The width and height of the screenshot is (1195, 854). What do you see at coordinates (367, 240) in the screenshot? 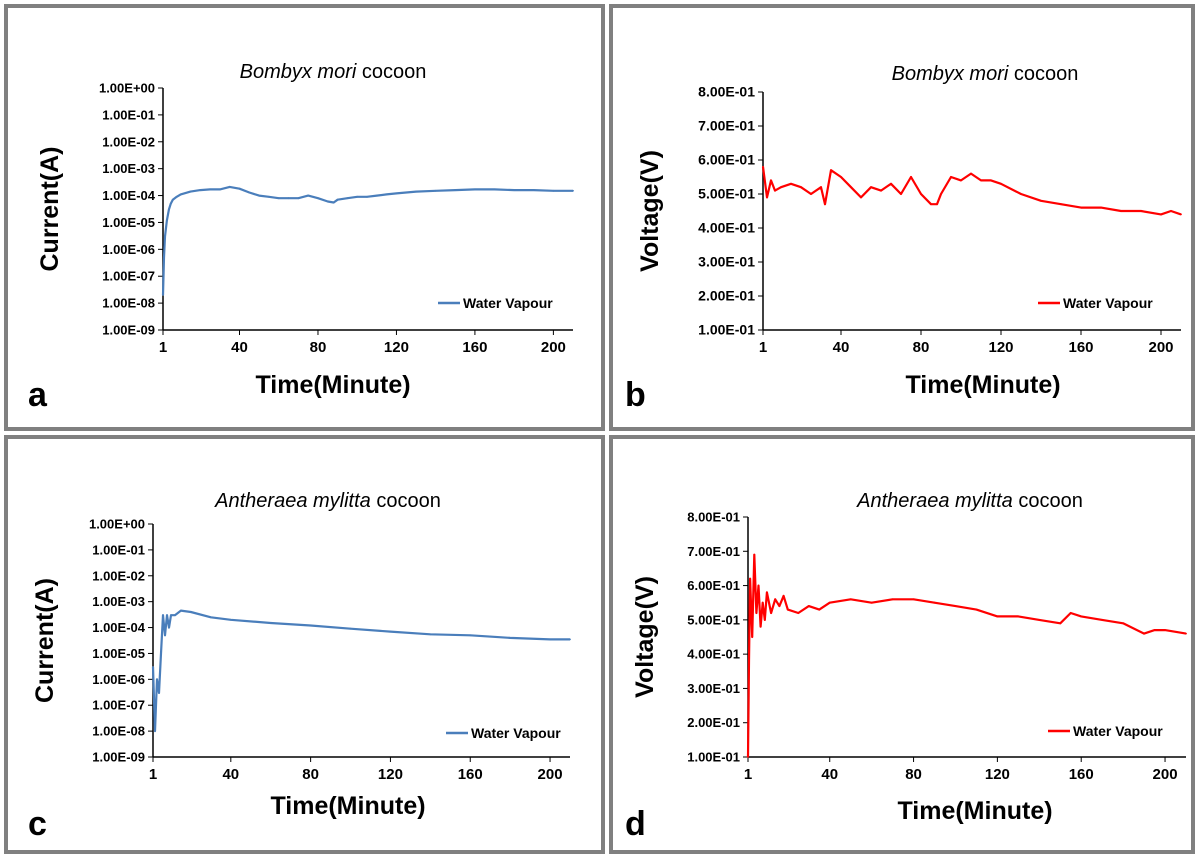
I see `series-line-a` at bounding box center [367, 240].